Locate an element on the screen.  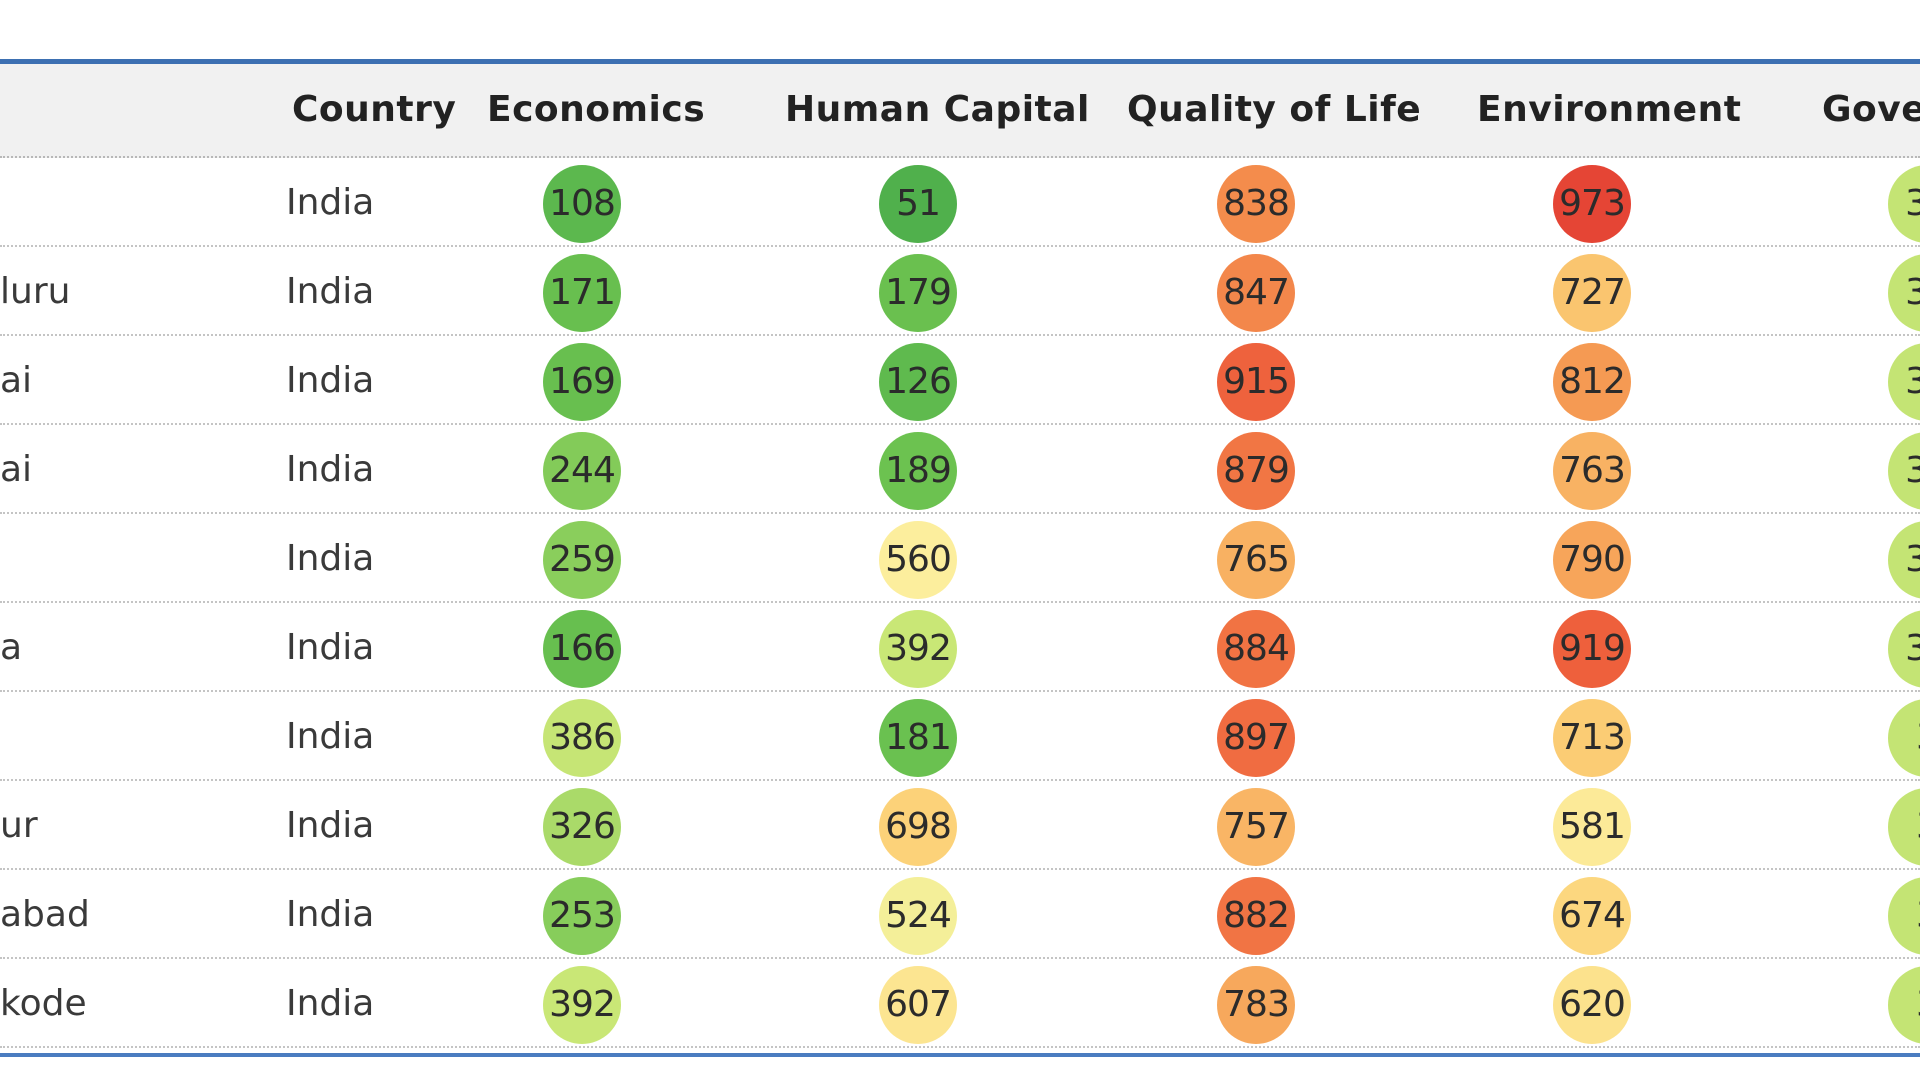
environment-badge: 713 is located at coordinates (1592, 738).